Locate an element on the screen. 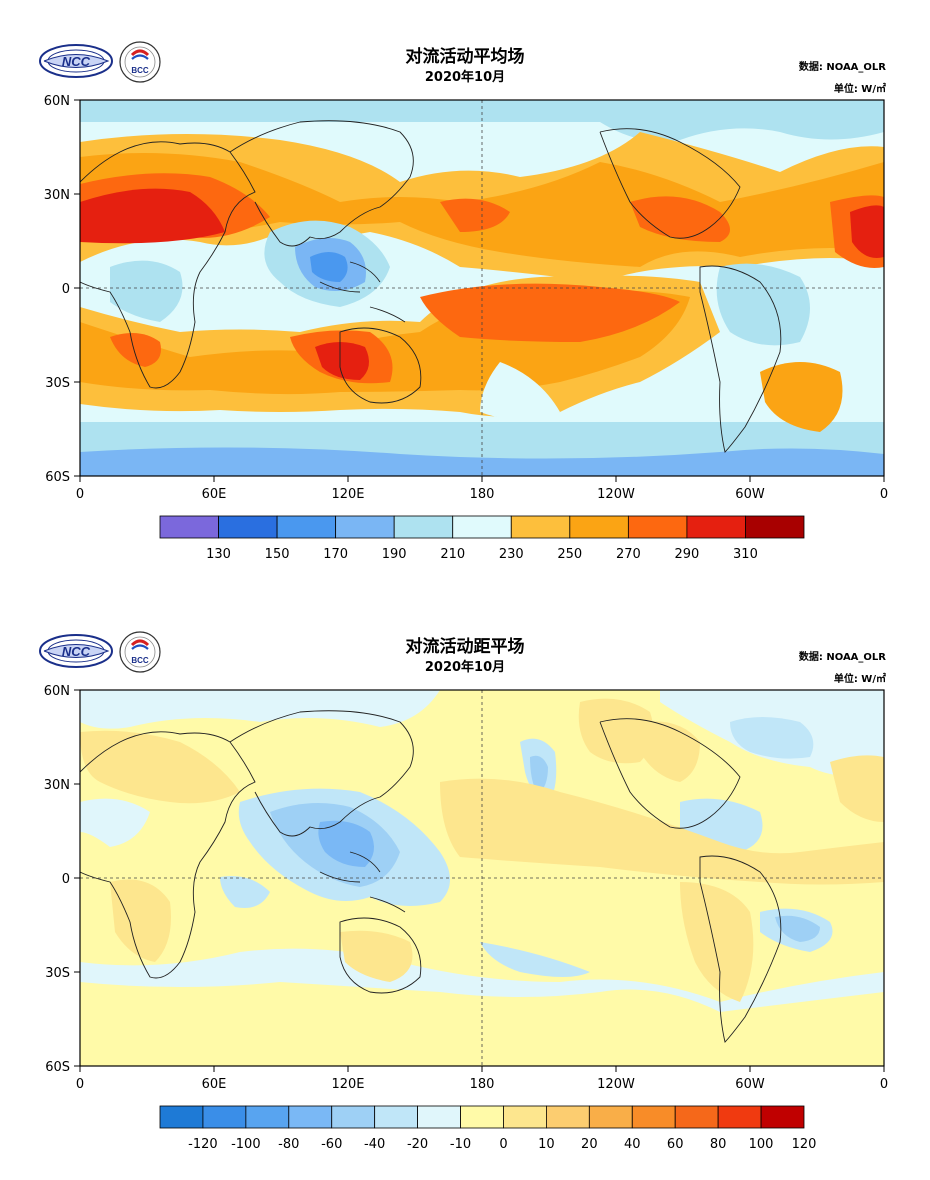  colorbar-label: 230 is located at coordinates (511, 554).